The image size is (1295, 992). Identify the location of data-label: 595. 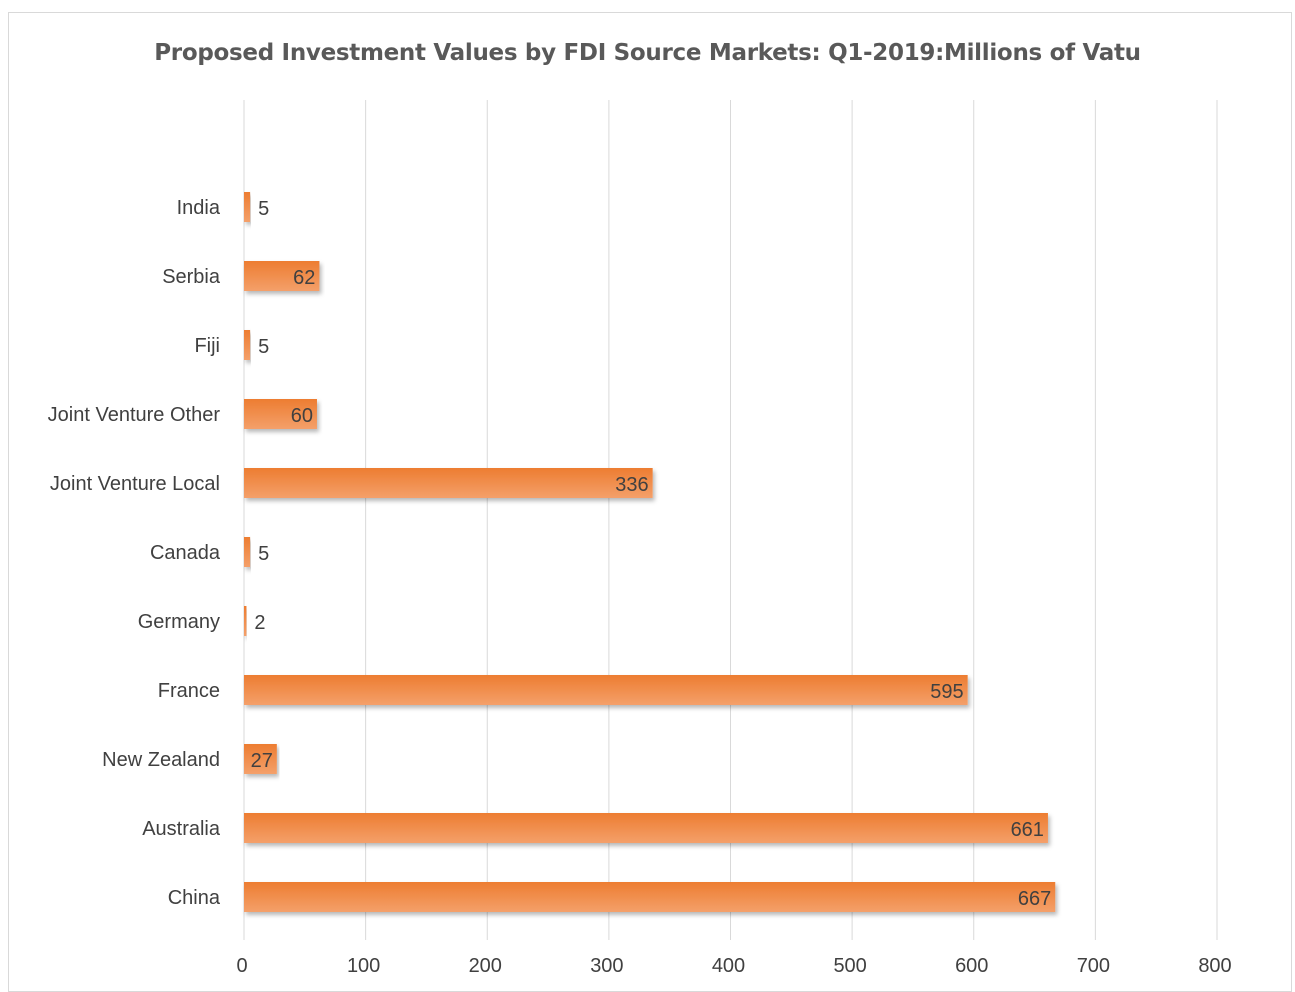
(946, 692).